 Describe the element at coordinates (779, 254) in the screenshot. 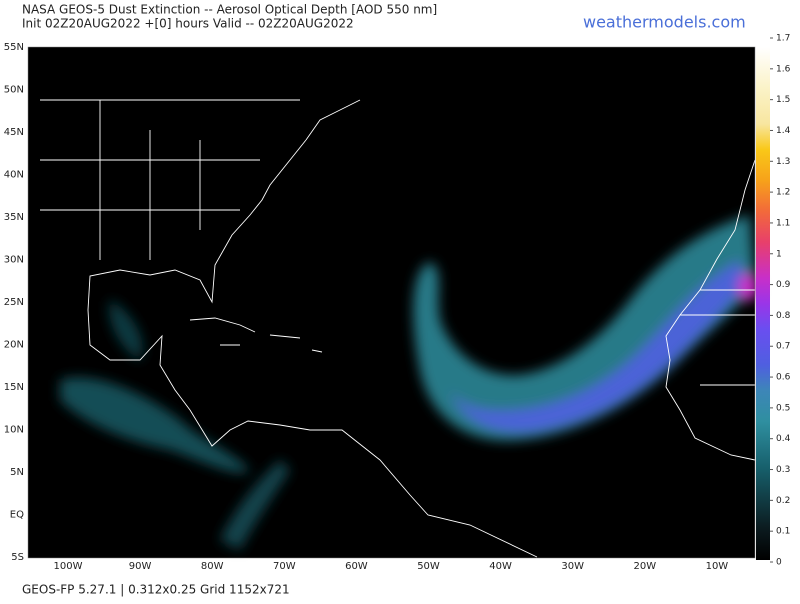

I see `colorbar-label: 1` at that location.